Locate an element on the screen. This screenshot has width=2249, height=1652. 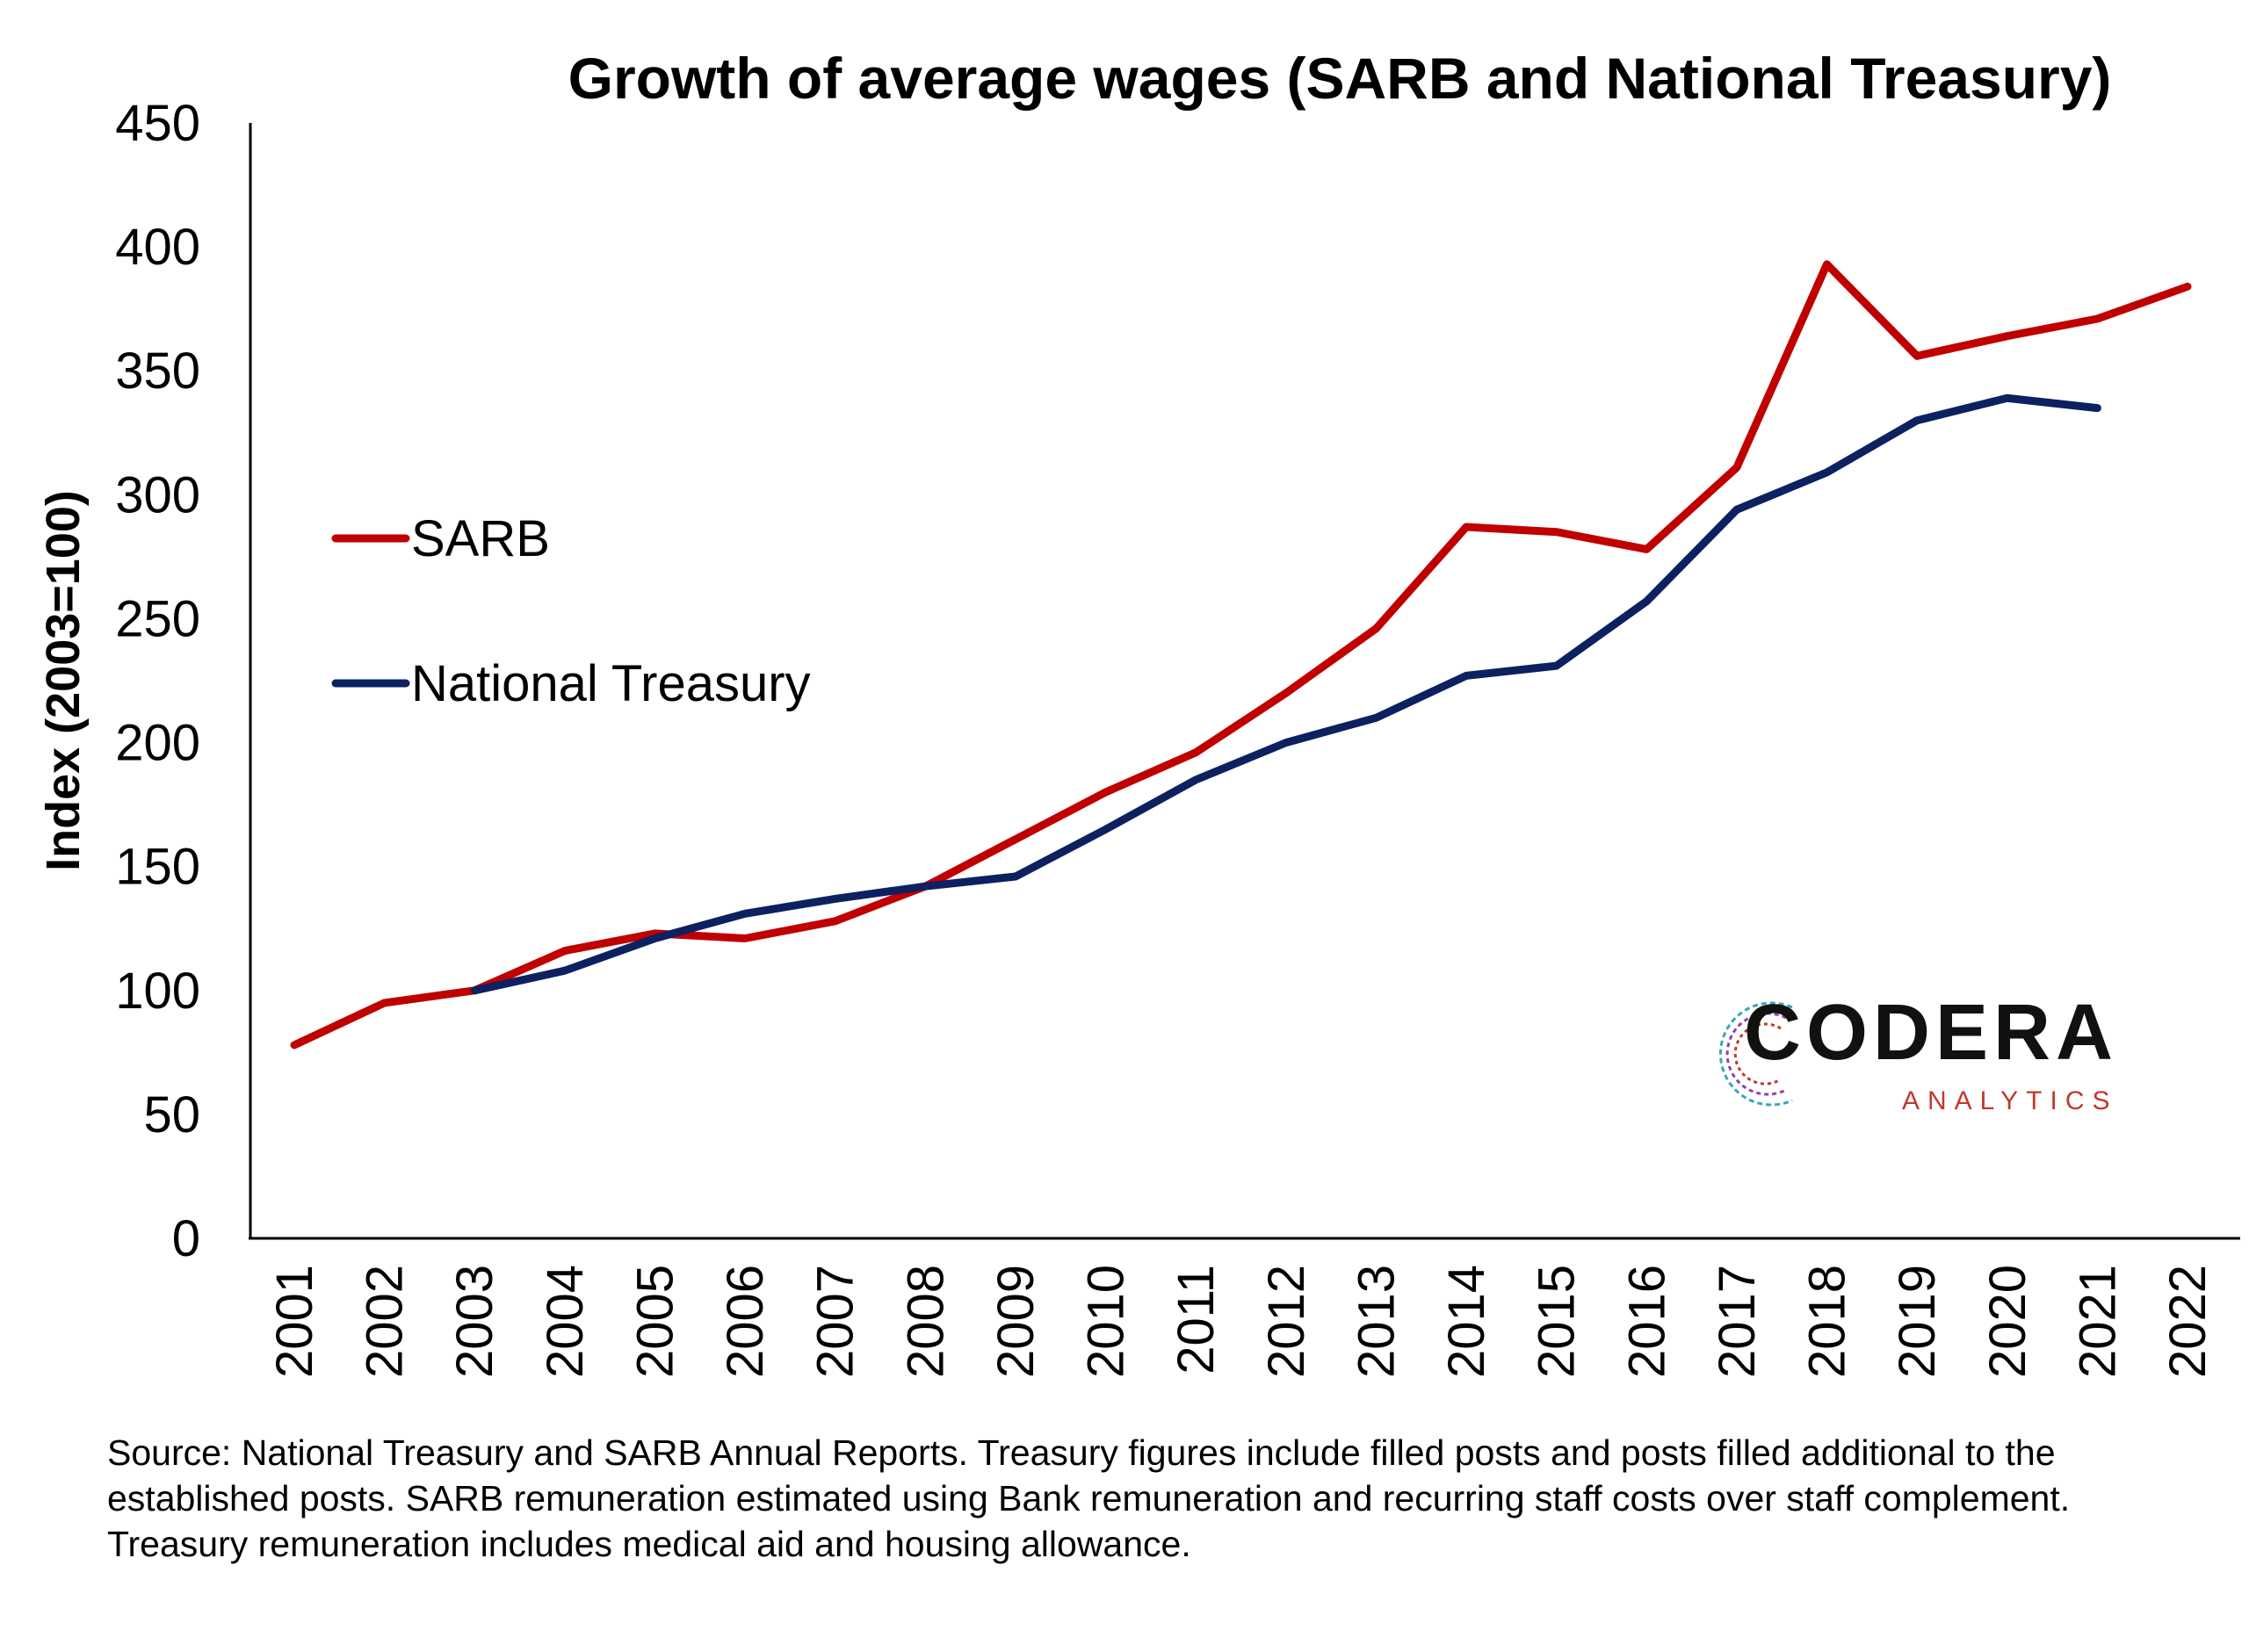
x-tick-label: 2001 is located at coordinates (294, 1321).